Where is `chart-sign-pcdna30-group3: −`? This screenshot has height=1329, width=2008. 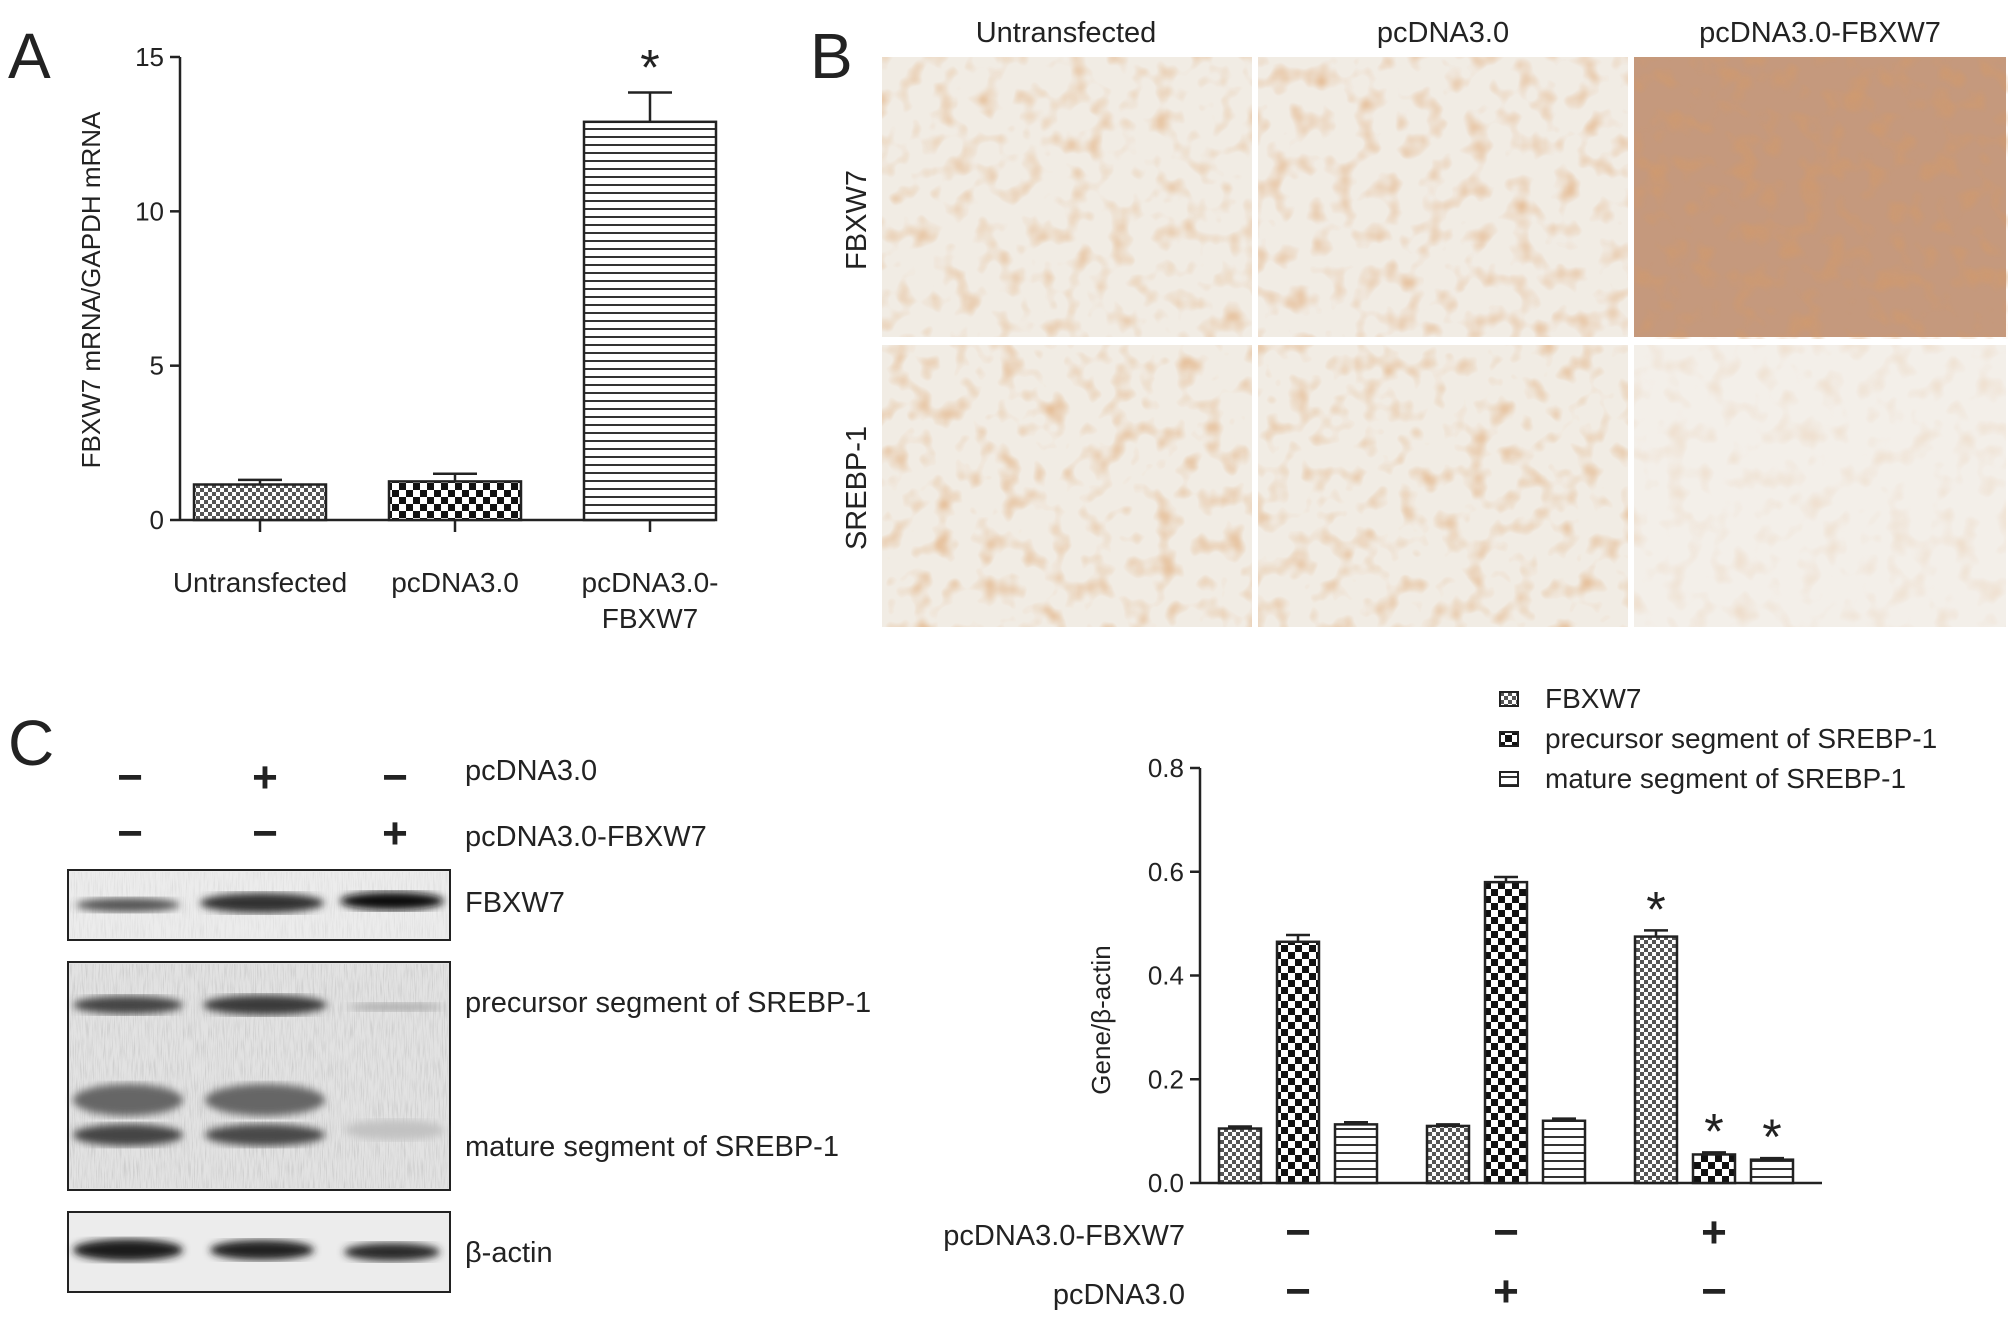
chart-sign-pcdna30-group3: − is located at coordinates (1714, 1291).